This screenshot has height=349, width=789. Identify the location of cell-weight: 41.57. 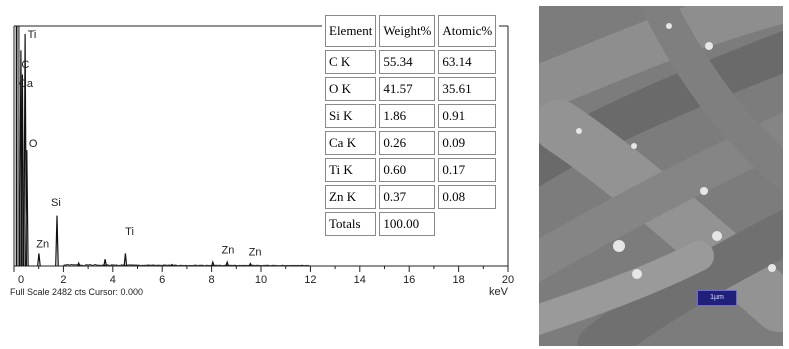
(407, 89).